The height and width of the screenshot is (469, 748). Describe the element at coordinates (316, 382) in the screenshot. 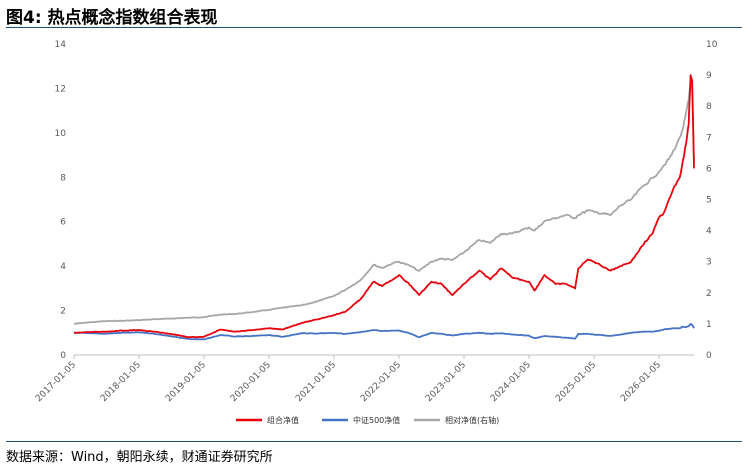

I see `x-tick-label: 2021-01-05` at that location.